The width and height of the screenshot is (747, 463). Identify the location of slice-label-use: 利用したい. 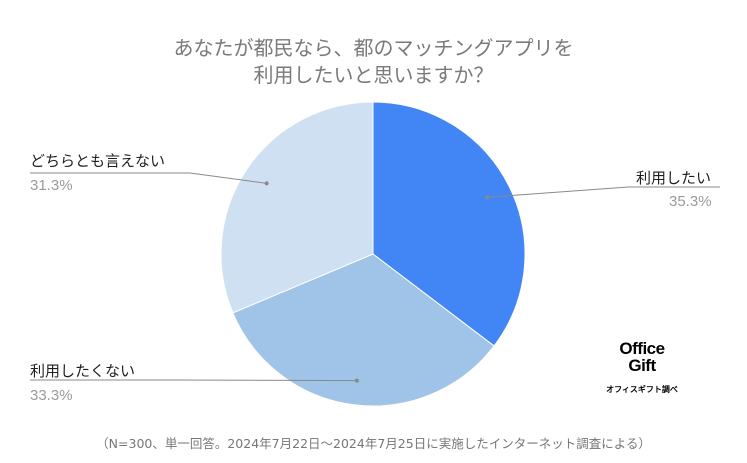
(674, 178).